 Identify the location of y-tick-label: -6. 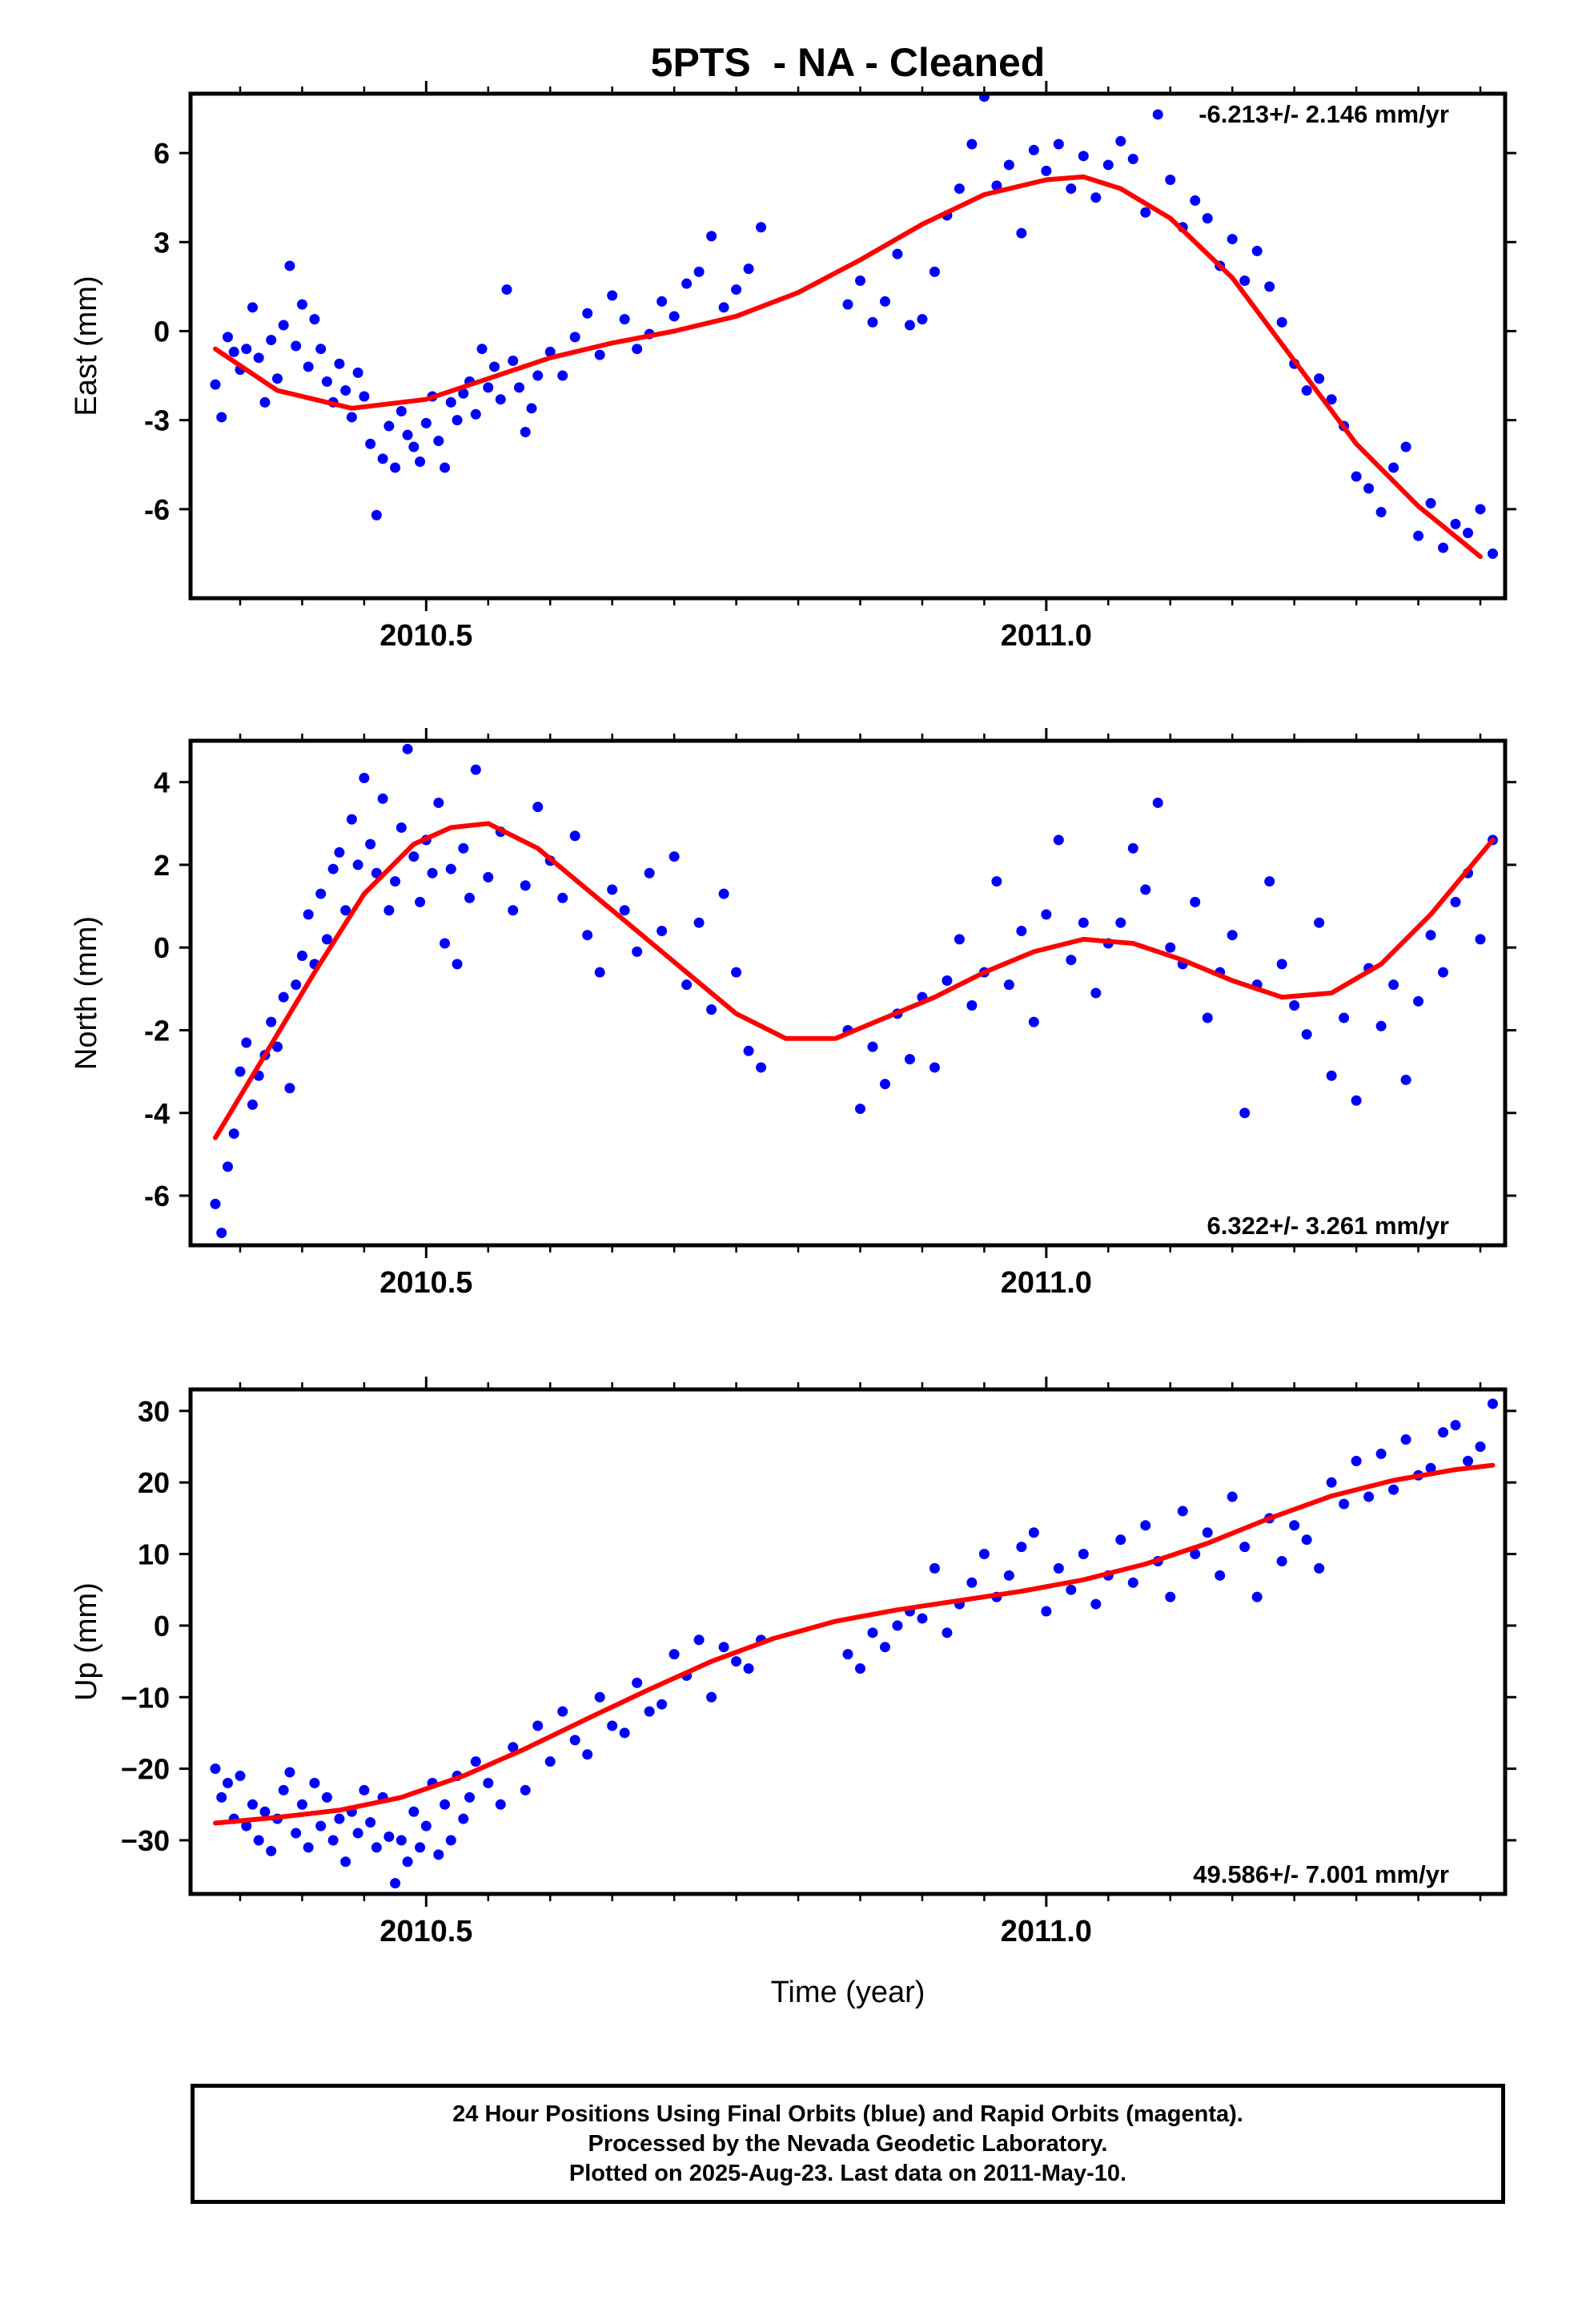
(157, 1196).